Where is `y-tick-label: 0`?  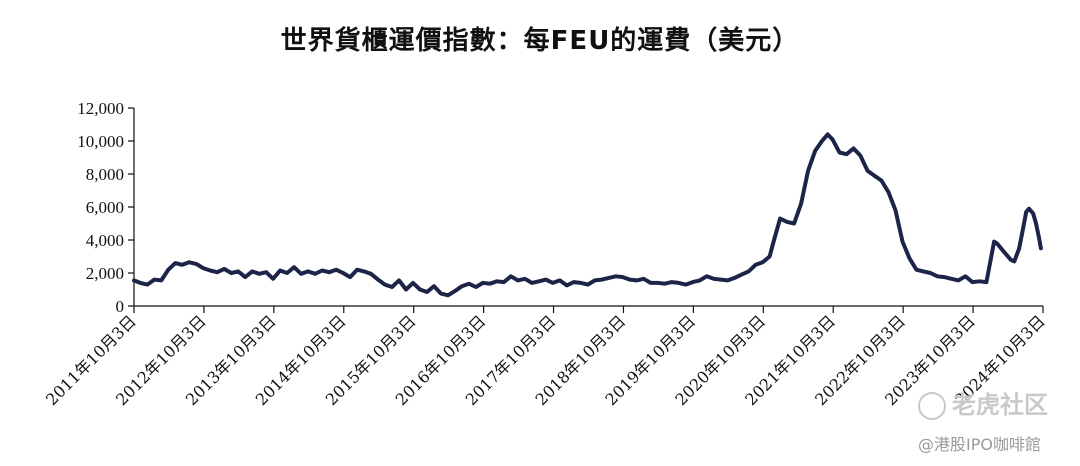 y-tick-label: 0 is located at coordinates (120, 306).